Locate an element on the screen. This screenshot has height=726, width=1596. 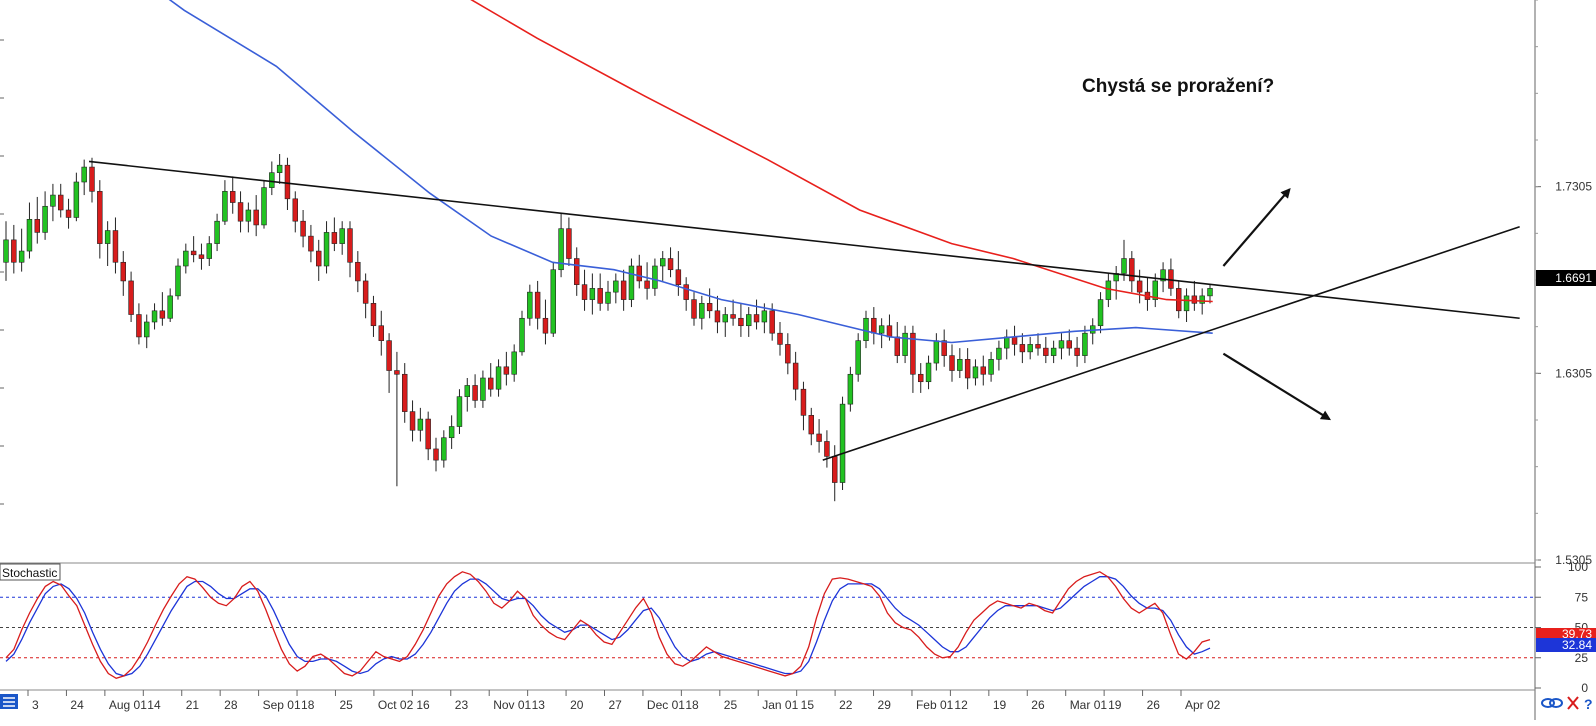
x-tick-label: 27 is located at coordinates (616, 705).